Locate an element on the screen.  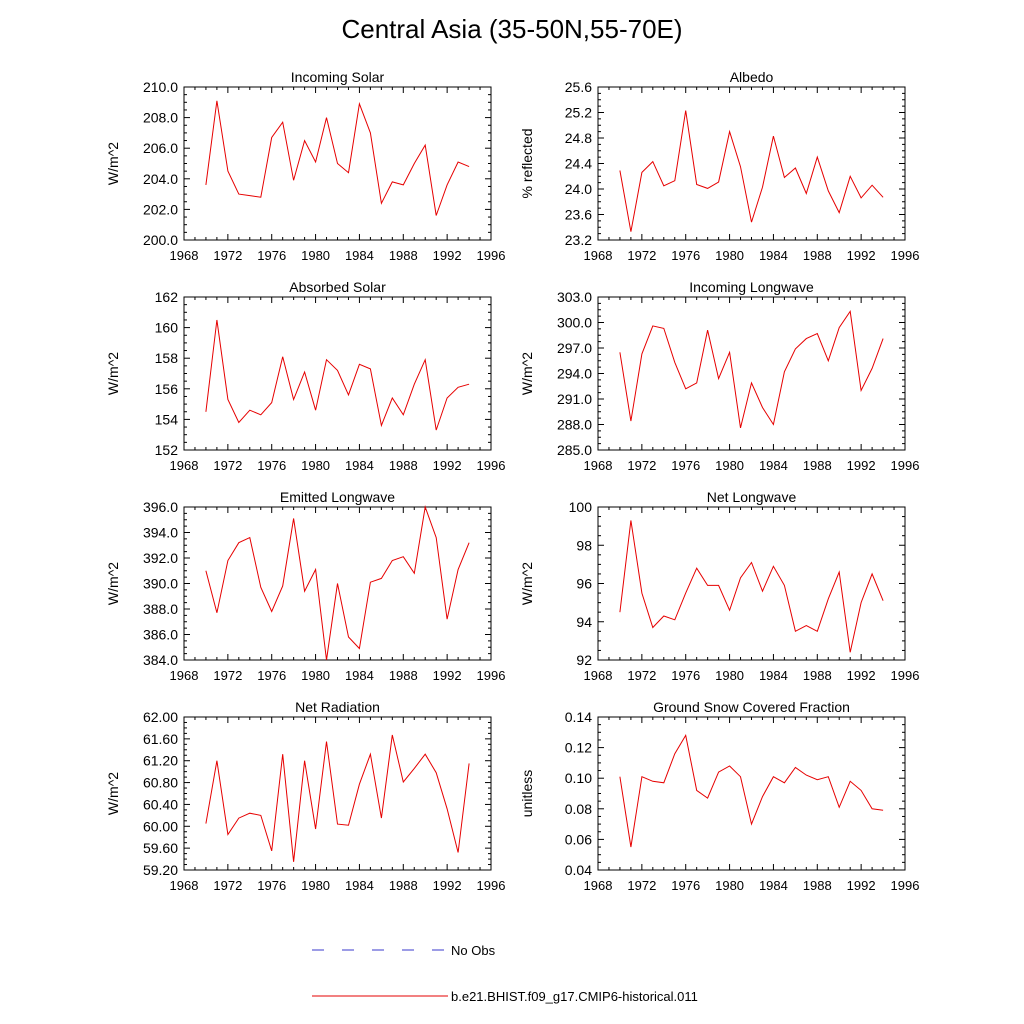
y-tick-label: 25.6 is located at coordinates (578, 87).